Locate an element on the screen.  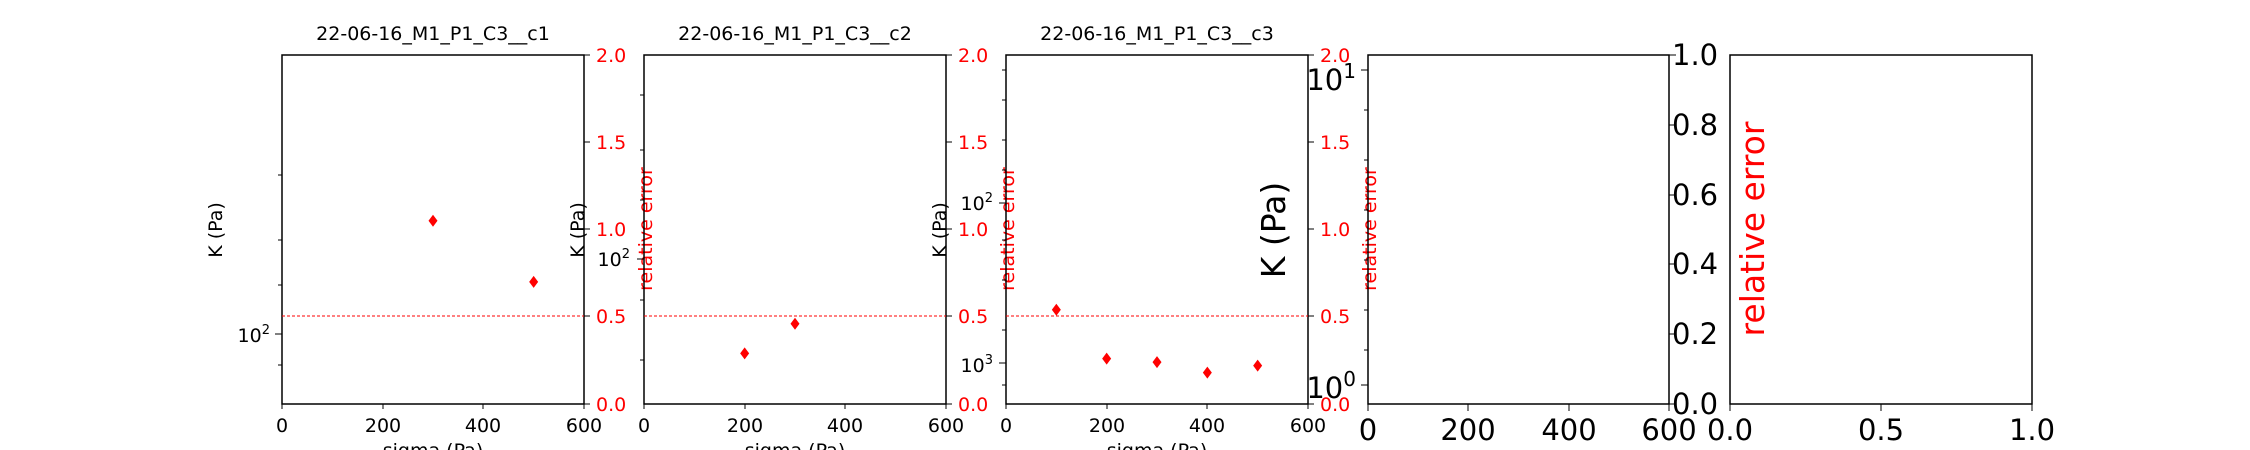
panel-3-x-ticks: 0 200 400 600 is located at coordinates (1163, 420).